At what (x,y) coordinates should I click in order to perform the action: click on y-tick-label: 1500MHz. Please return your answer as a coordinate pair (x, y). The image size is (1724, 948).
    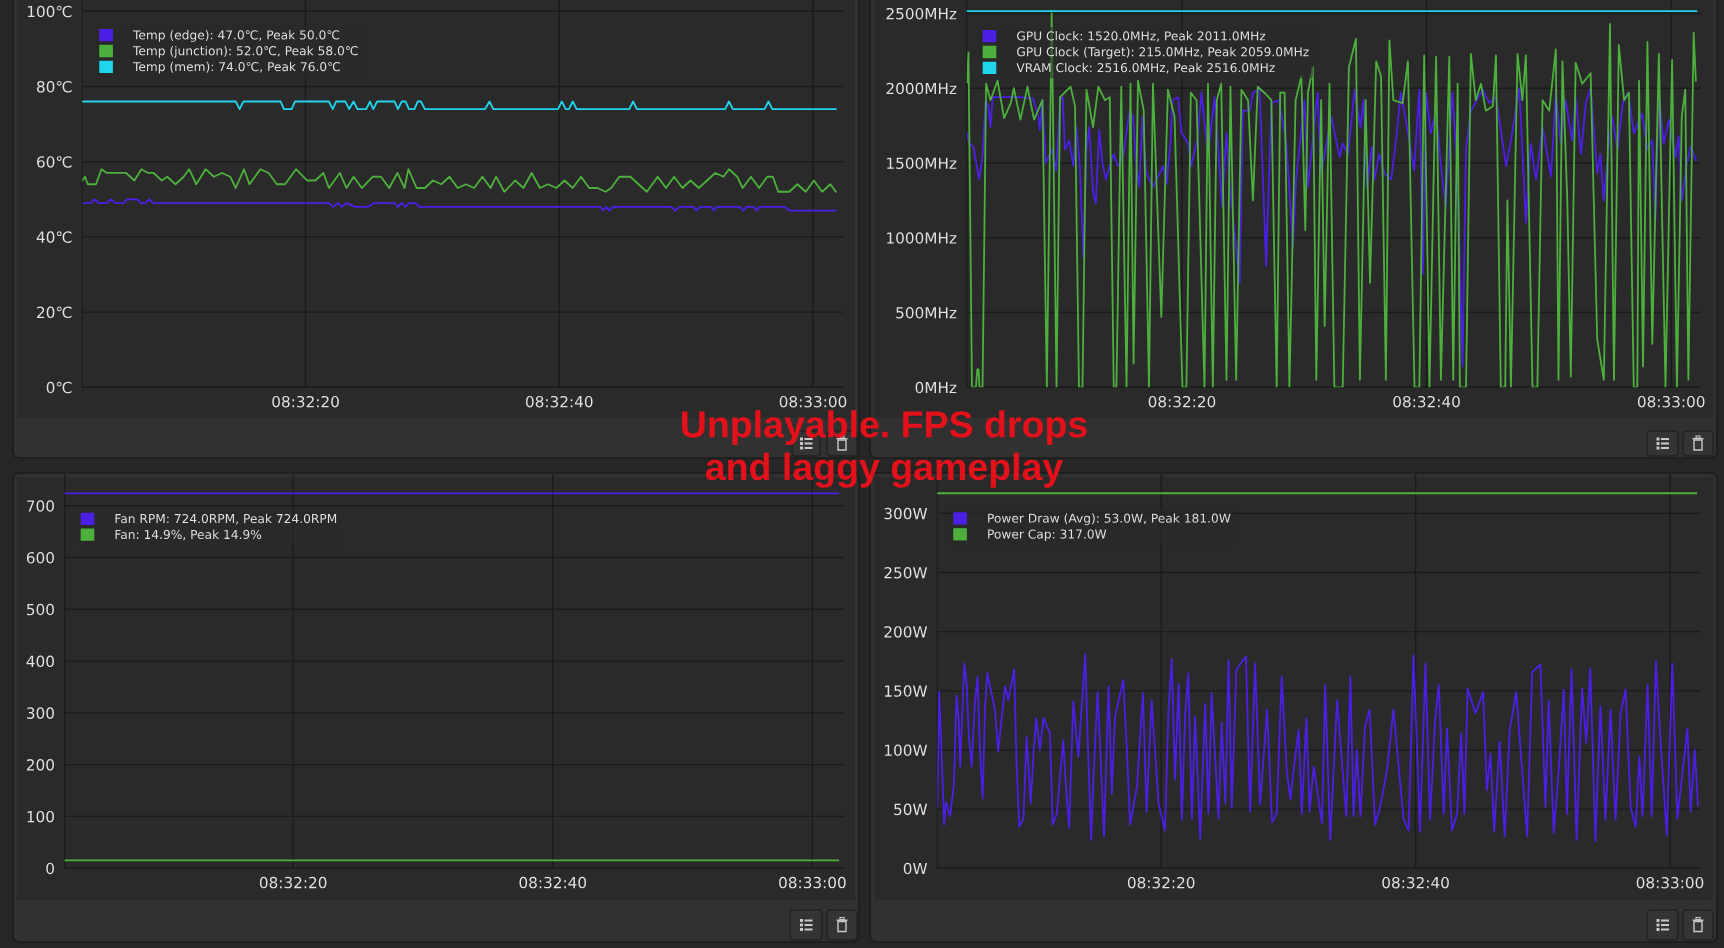
    Looking at the image, I should click on (922, 163).